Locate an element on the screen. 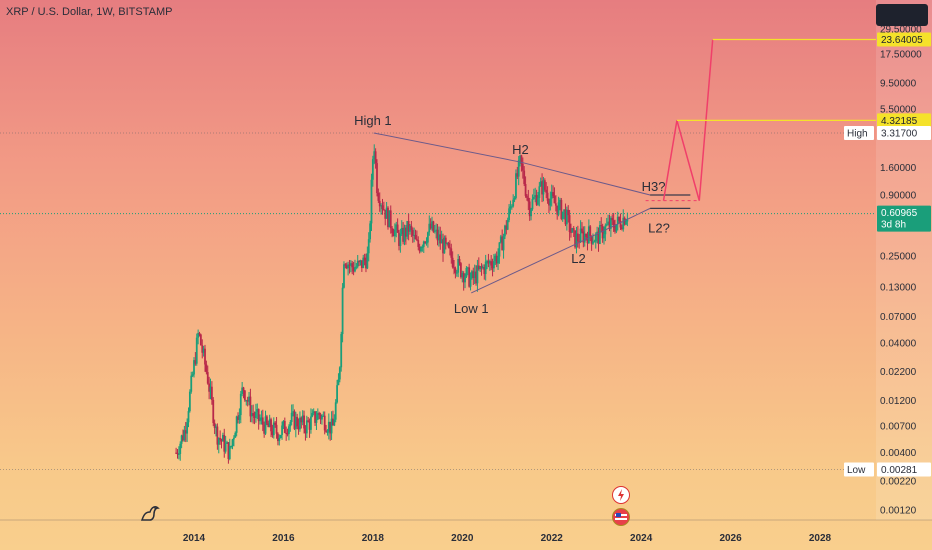 Image resolution: width=932 pixels, height=550 pixels. y-tick-label: 0.13000 is located at coordinates (898, 288).